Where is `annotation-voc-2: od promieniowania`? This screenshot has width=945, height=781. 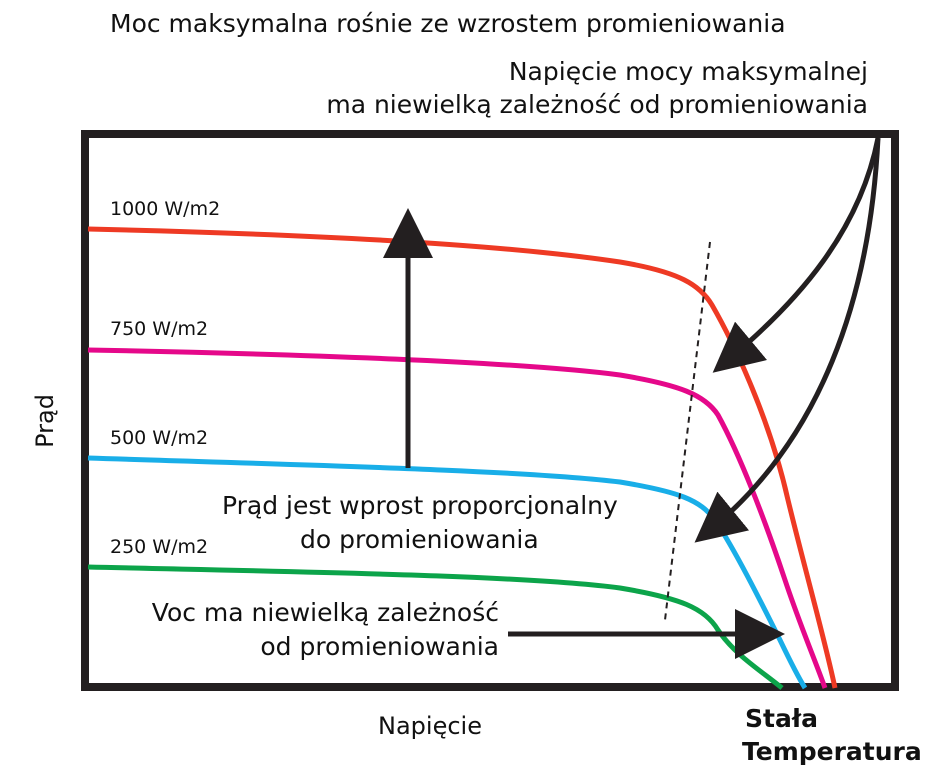 annotation-voc-2: od promieniowania is located at coordinates (379, 646).